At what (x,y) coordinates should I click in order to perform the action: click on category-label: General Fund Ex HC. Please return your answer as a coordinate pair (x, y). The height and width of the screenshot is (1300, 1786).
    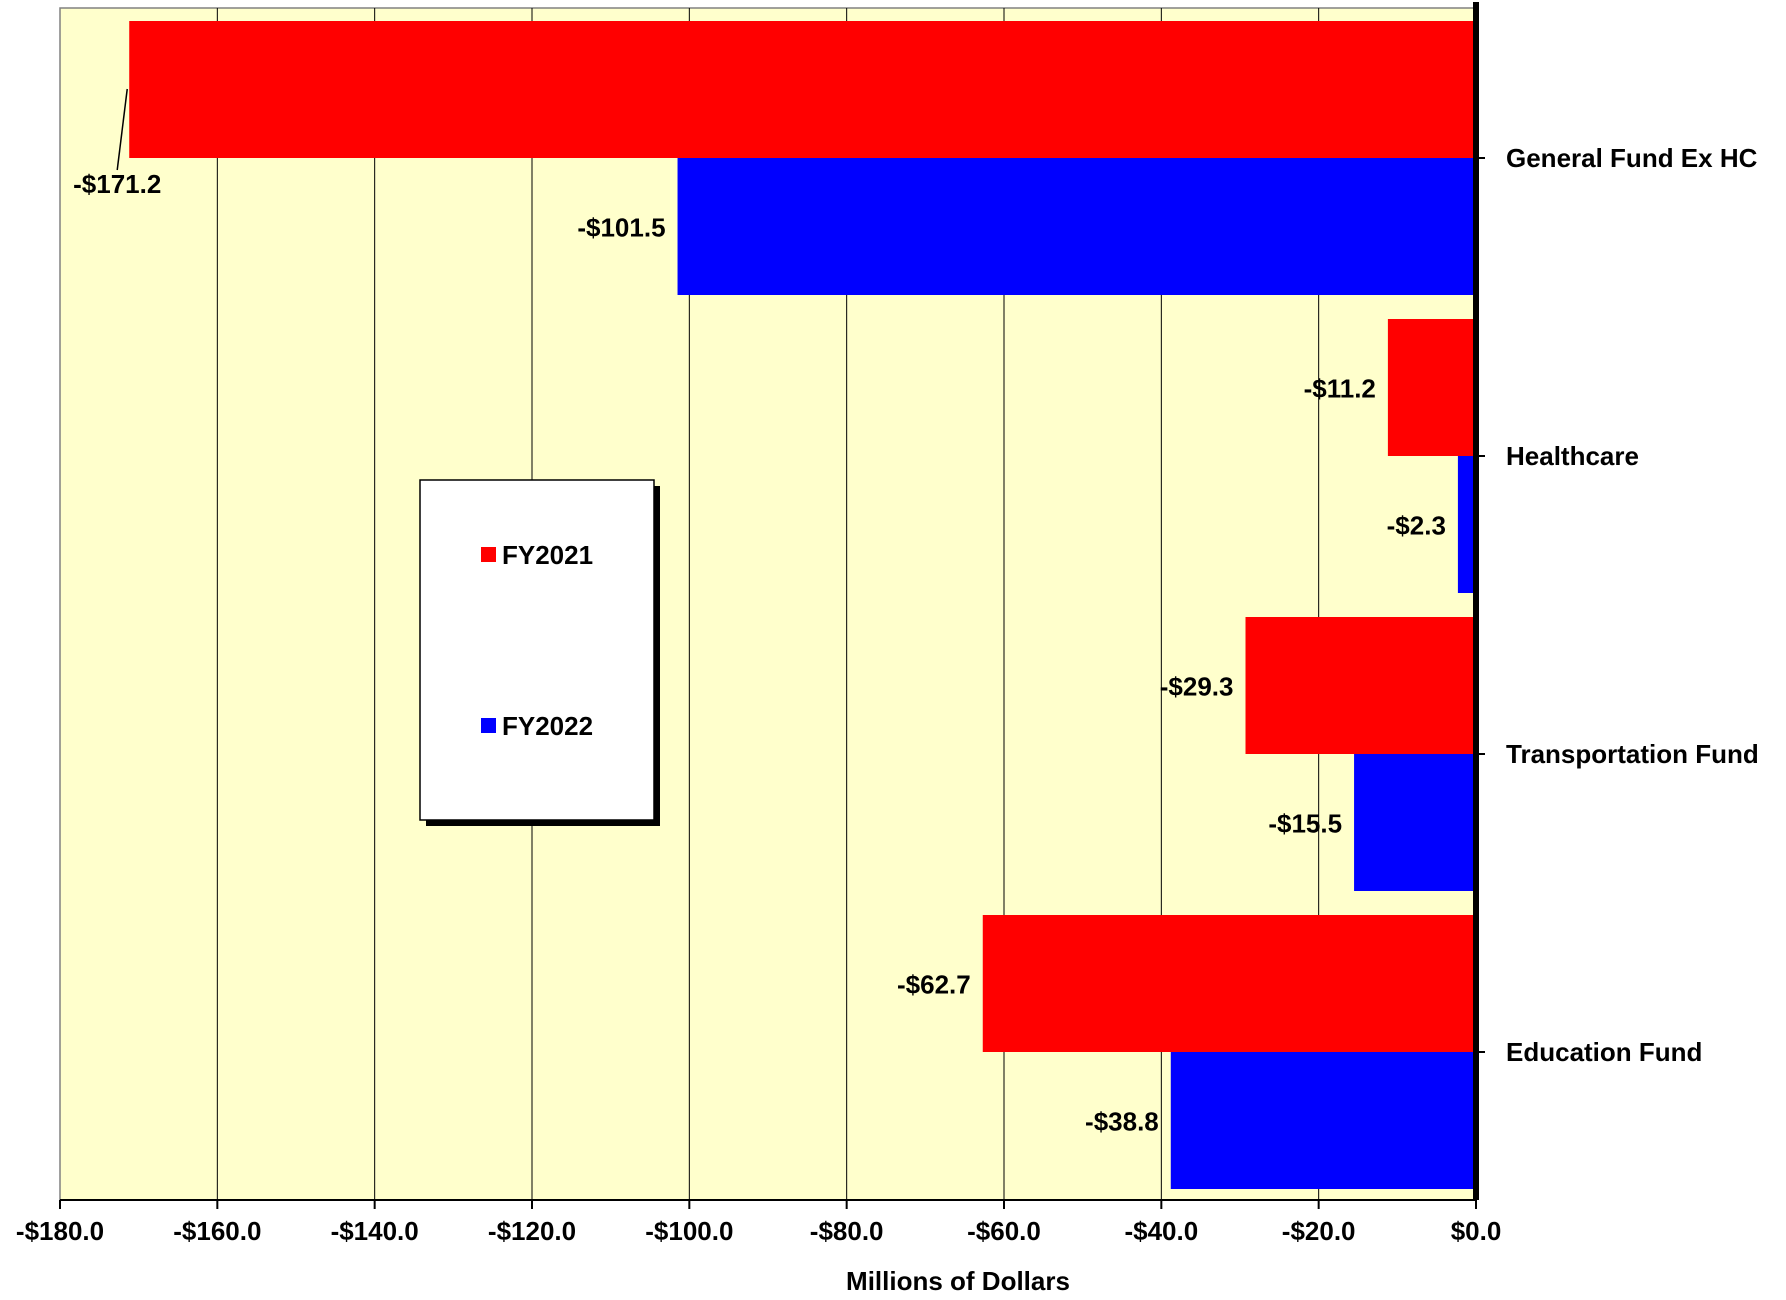
    Looking at the image, I should click on (1632, 158).